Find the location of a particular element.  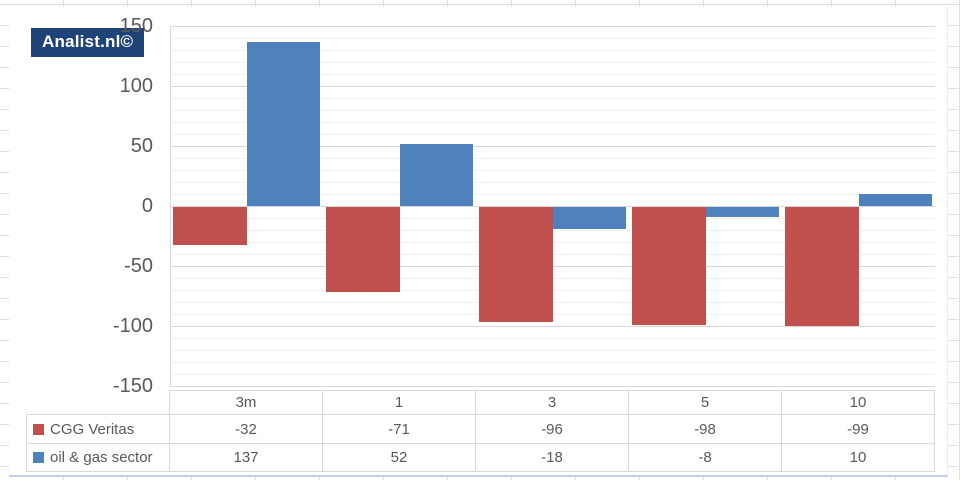

y-tick-label: -50 is located at coordinates (138, 266).